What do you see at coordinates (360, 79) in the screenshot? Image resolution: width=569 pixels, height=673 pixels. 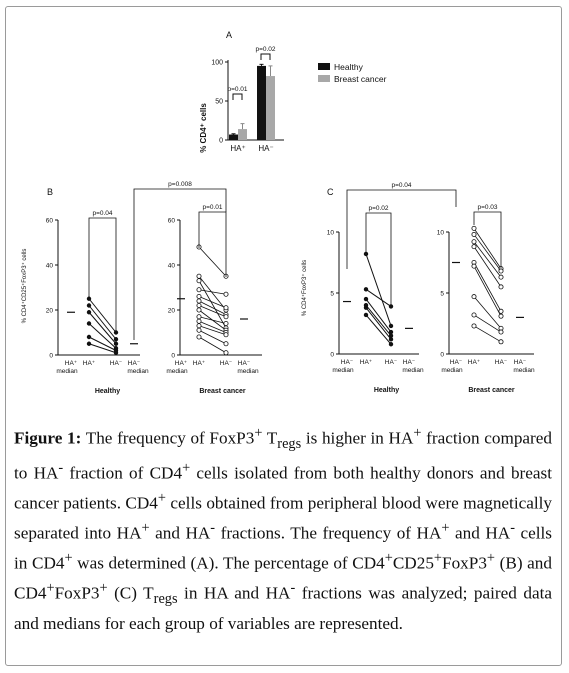 I see `panel-a-legend-label: Breast cancer` at bounding box center [360, 79].